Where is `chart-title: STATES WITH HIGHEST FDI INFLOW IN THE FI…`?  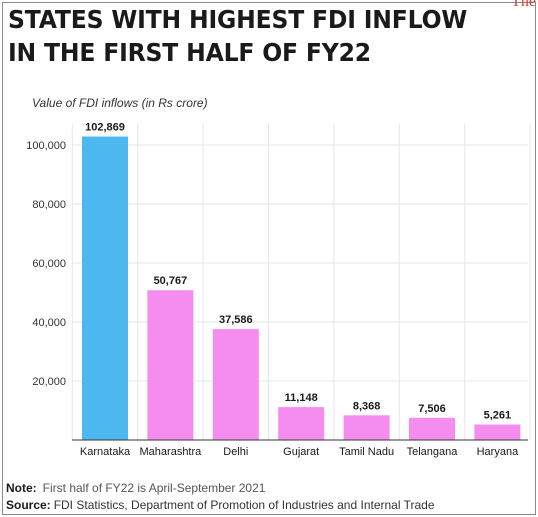
chart-title: STATES WITH HIGHEST FDI INFLOW IN THE FI… is located at coordinates (243, 36).